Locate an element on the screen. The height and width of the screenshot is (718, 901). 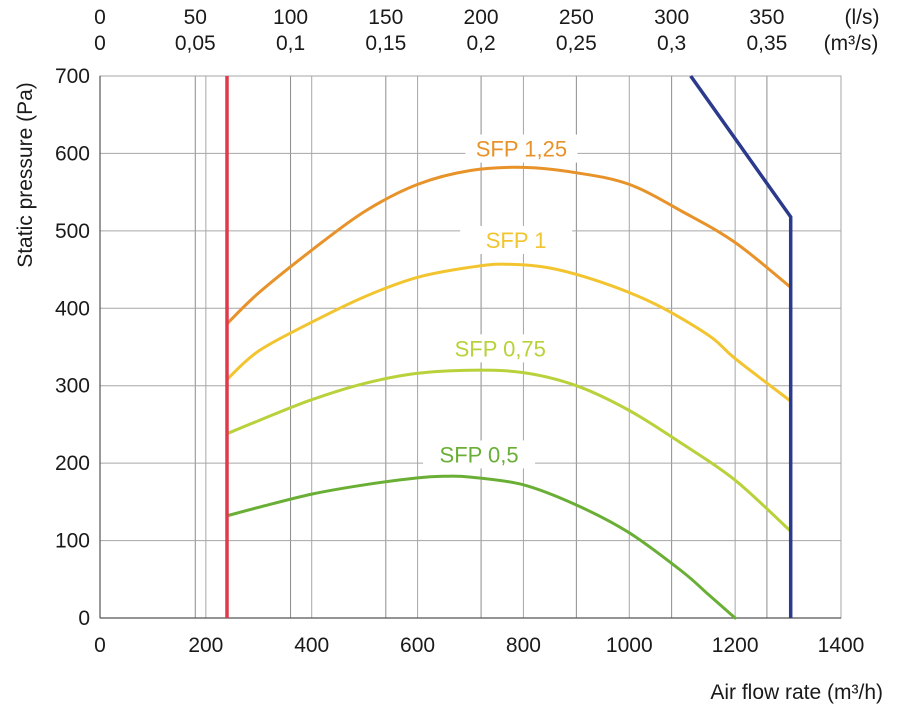
top-tick-label-ls: 100 is located at coordinates (290, 17).